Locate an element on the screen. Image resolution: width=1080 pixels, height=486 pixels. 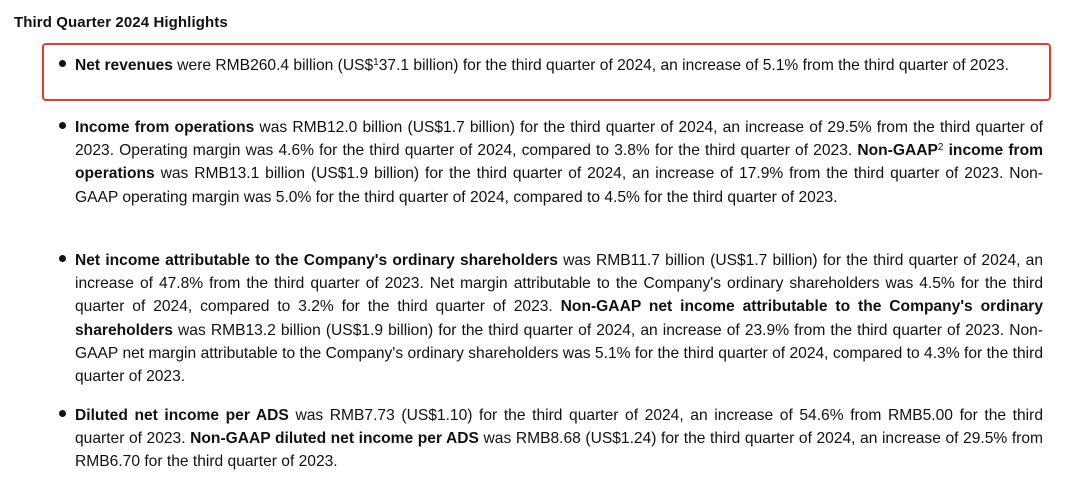
item-bold-label: income from operations is located at coordinates (559, 162).